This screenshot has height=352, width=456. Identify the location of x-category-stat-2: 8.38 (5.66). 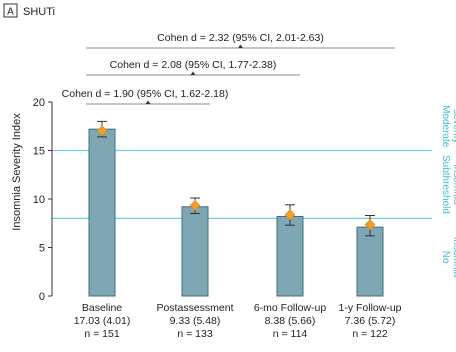
(290, 321).